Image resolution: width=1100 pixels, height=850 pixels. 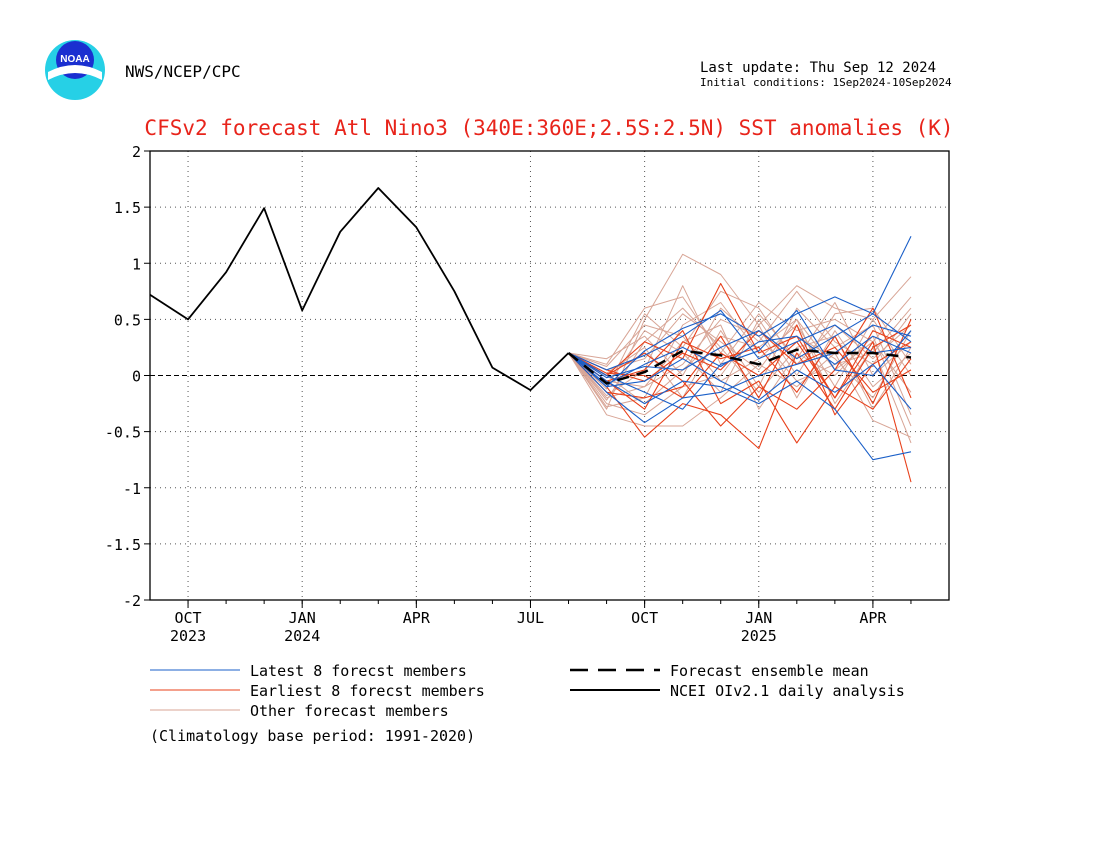 I want to click on x-tick-label: JUL, so click(x=530, y=618).